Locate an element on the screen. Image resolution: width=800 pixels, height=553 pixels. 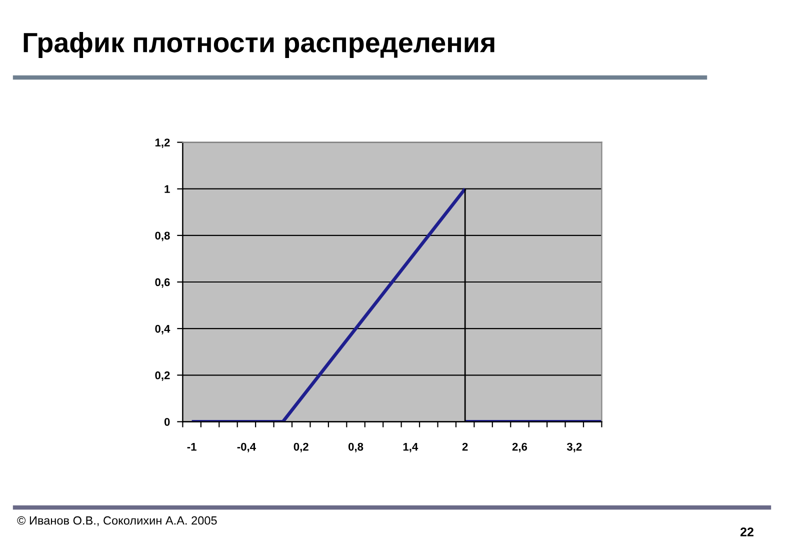
chart-title: График плотности распределения is located at coordinates (259, 45).